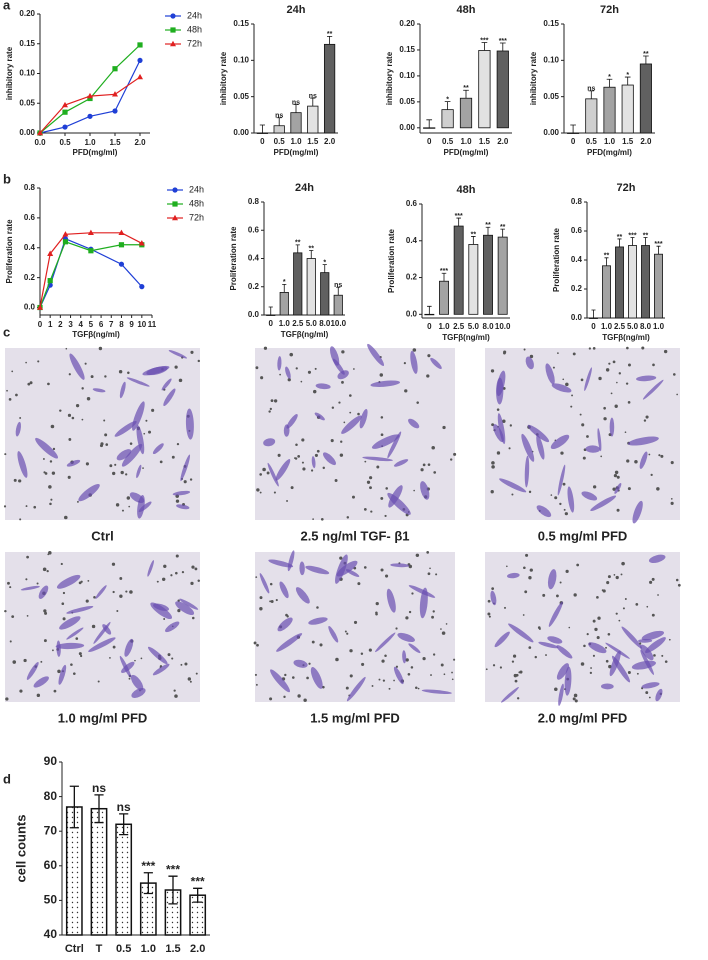  What do you see at coordinates (30, 187) in the screenshot?
I see `y-tick-label: 0.8` at bounding box center [30, 187].